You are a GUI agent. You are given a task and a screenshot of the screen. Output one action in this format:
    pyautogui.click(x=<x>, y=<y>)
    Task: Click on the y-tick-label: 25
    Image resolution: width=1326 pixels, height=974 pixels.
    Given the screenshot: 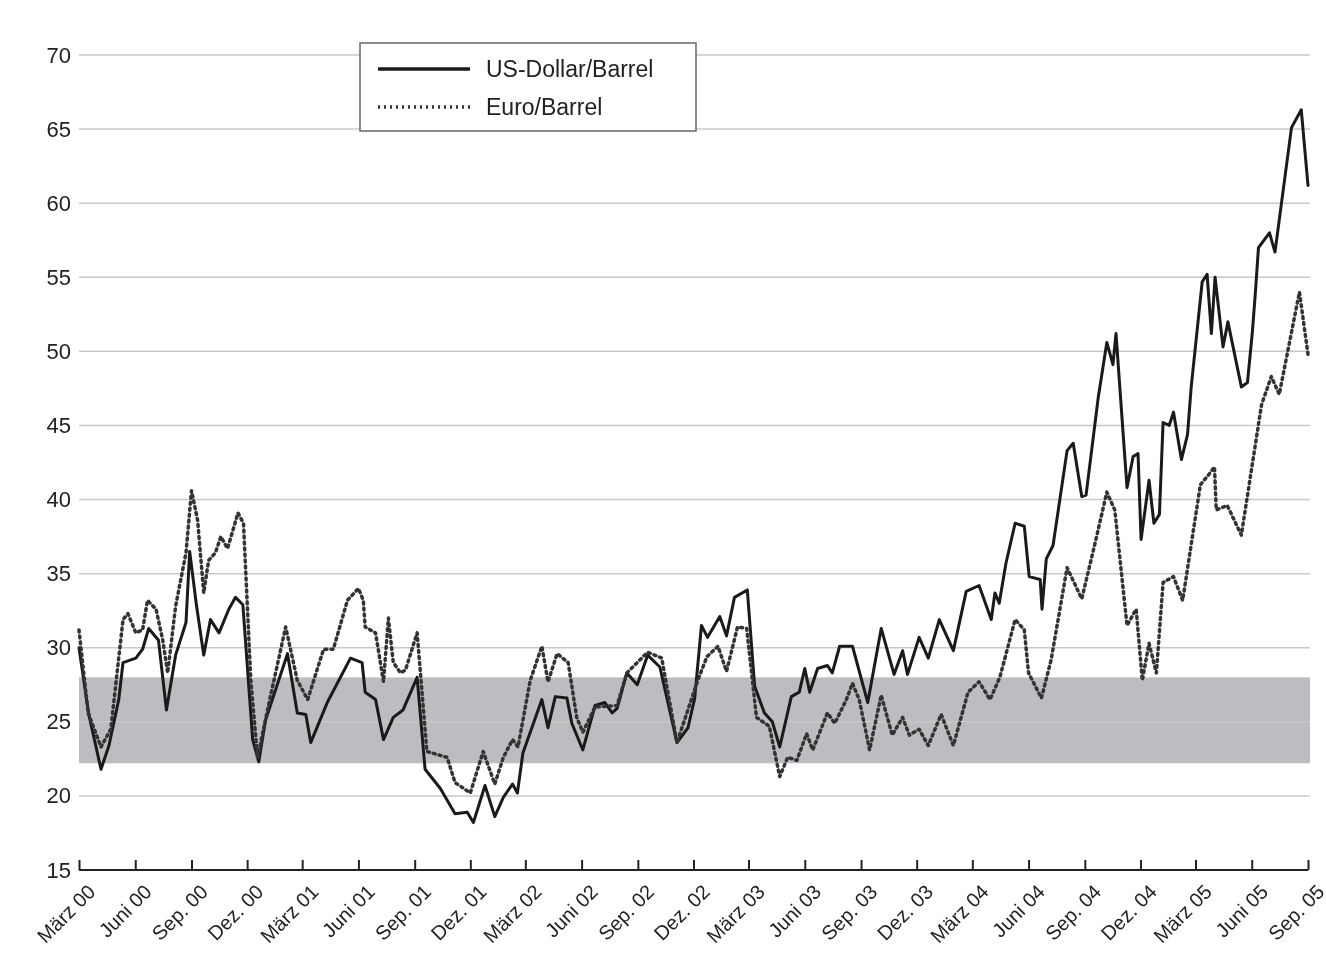 What is the action you would take?
    pyautogui.click(x=58, y=722)
    